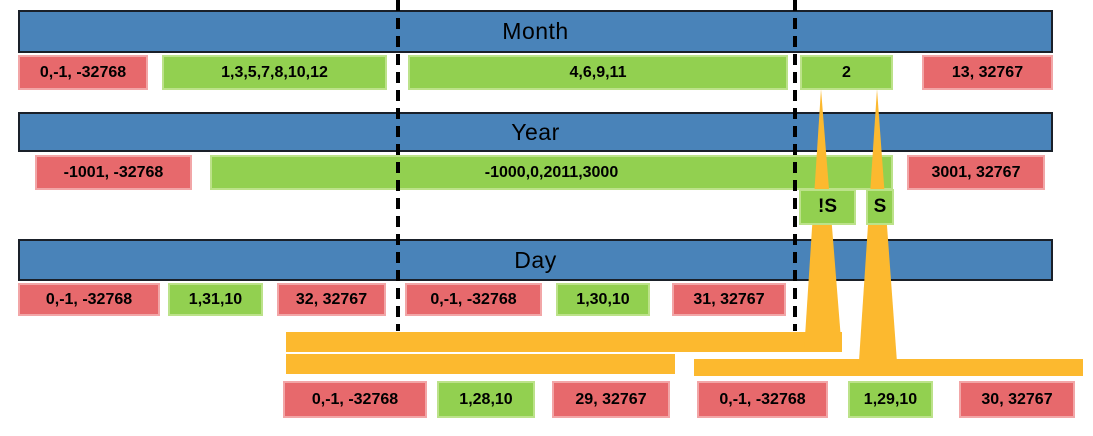 The height and width of the screenshot is (436, 1093). What do you see at coordinates (83, 72) in the screenshot?
I see `month-partition-invalid-low: 0,-1, -32768` at bounding box center [83, 72].